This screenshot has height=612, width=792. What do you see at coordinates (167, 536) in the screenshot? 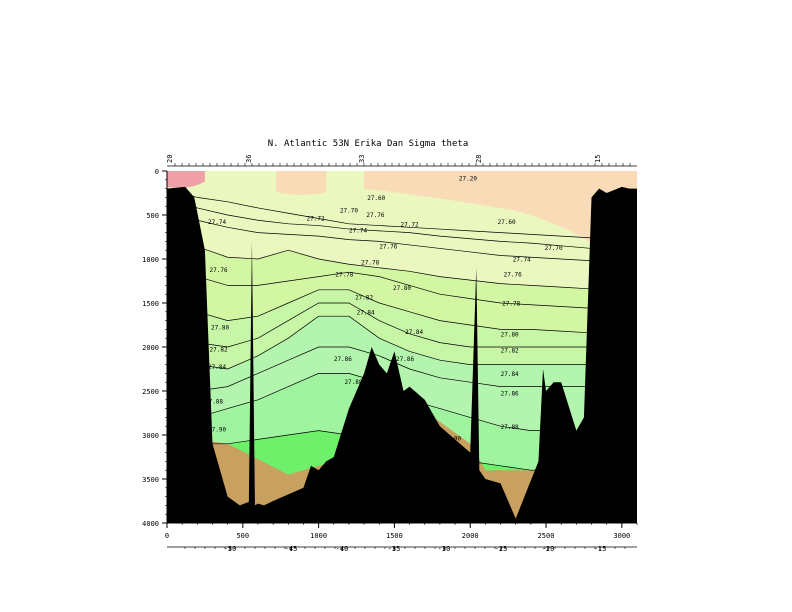
I see `x-tick-label: 0` at bounding box center [167, 536].